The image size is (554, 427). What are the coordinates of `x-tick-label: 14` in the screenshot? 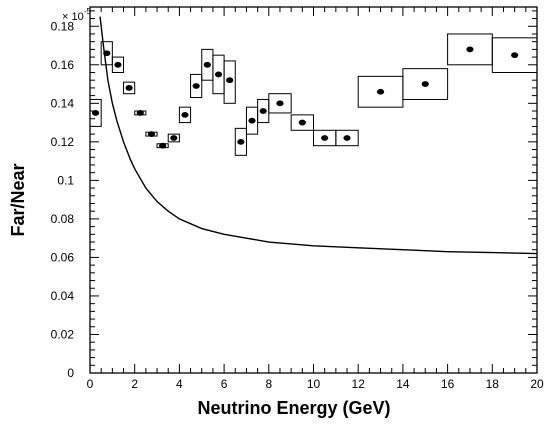 It's located at (403, 384).